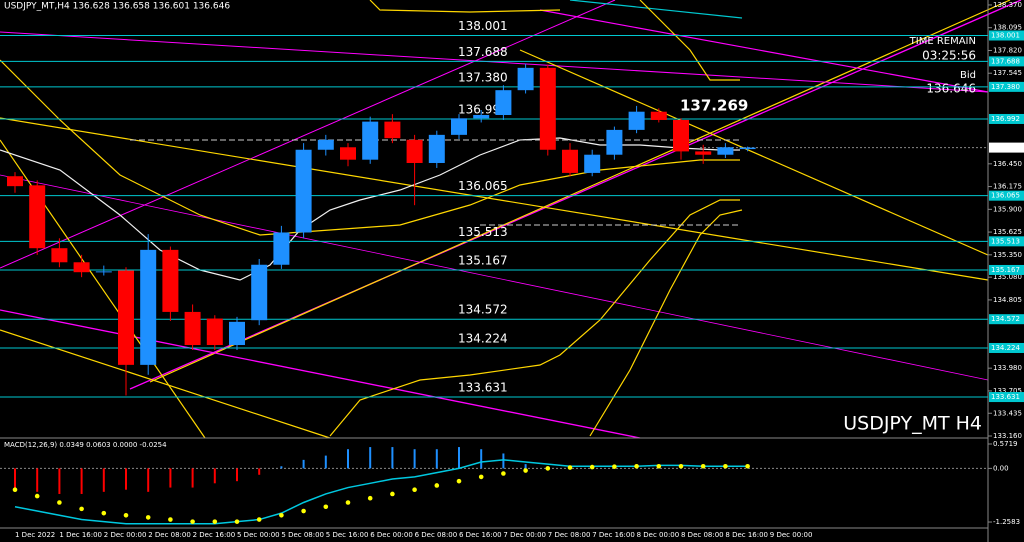 Image resolution: width=1024 pixels, height=542 pixels. I want to click on y-tick-label: 0.5719, so click(1005, 444).